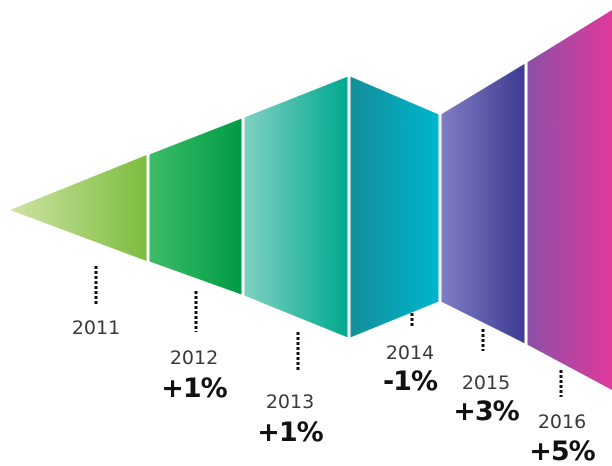 The width and height of the screenshot is (612, 466). I want to click on year-label-2016: 2016, so click(562, 422).